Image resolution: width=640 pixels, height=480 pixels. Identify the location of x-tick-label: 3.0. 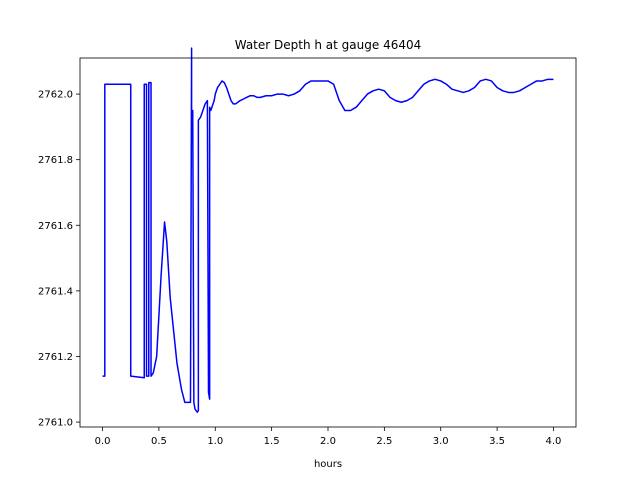
(441, 441).